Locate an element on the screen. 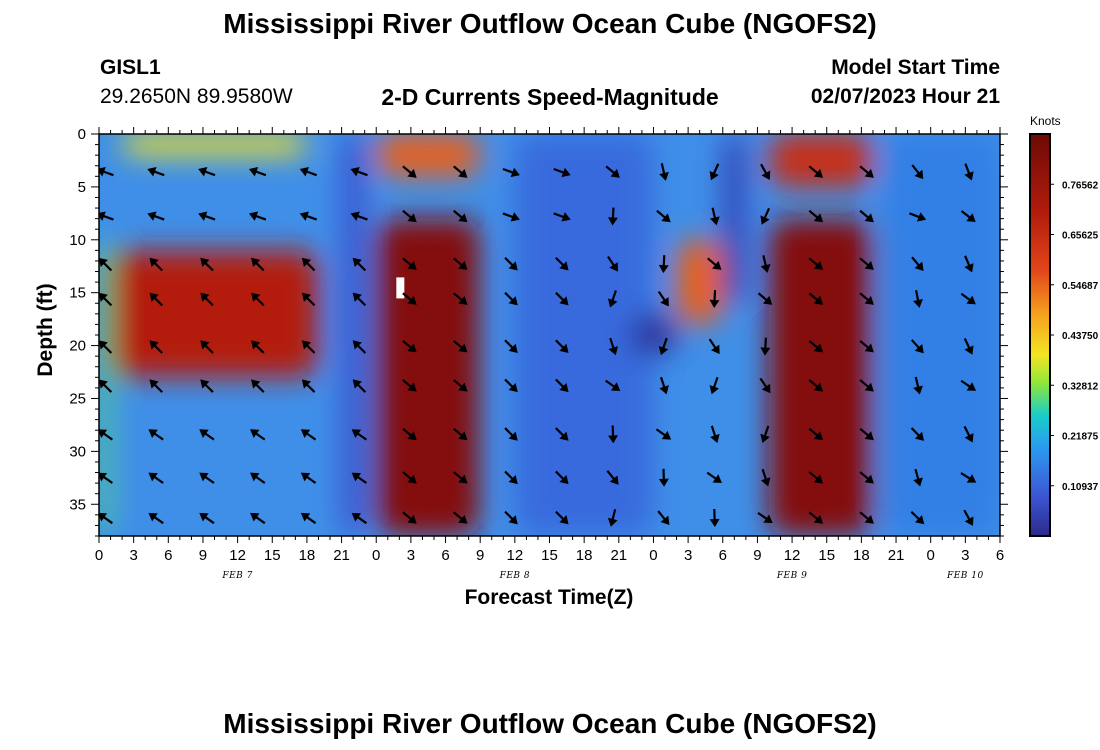  station-id: GISL1 is located at coordinates (130, 67).